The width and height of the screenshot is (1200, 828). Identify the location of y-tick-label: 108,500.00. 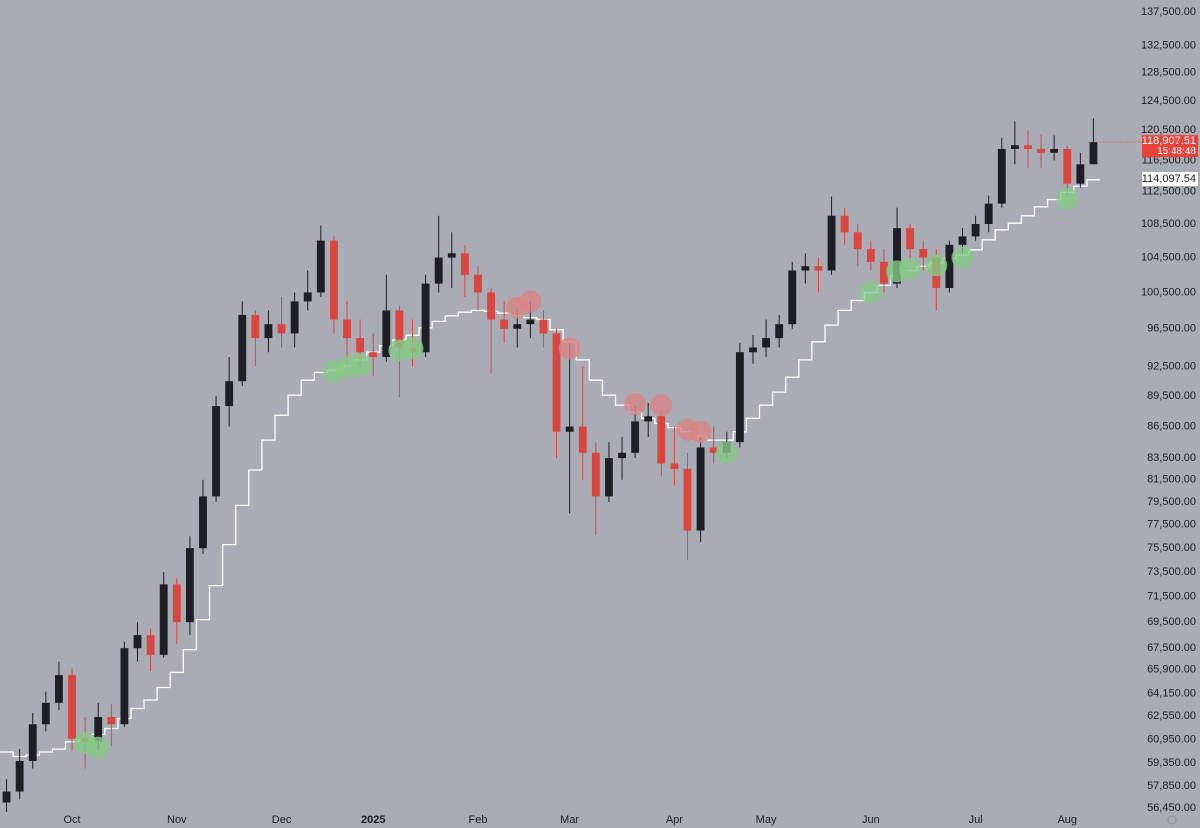
(1168, 224).